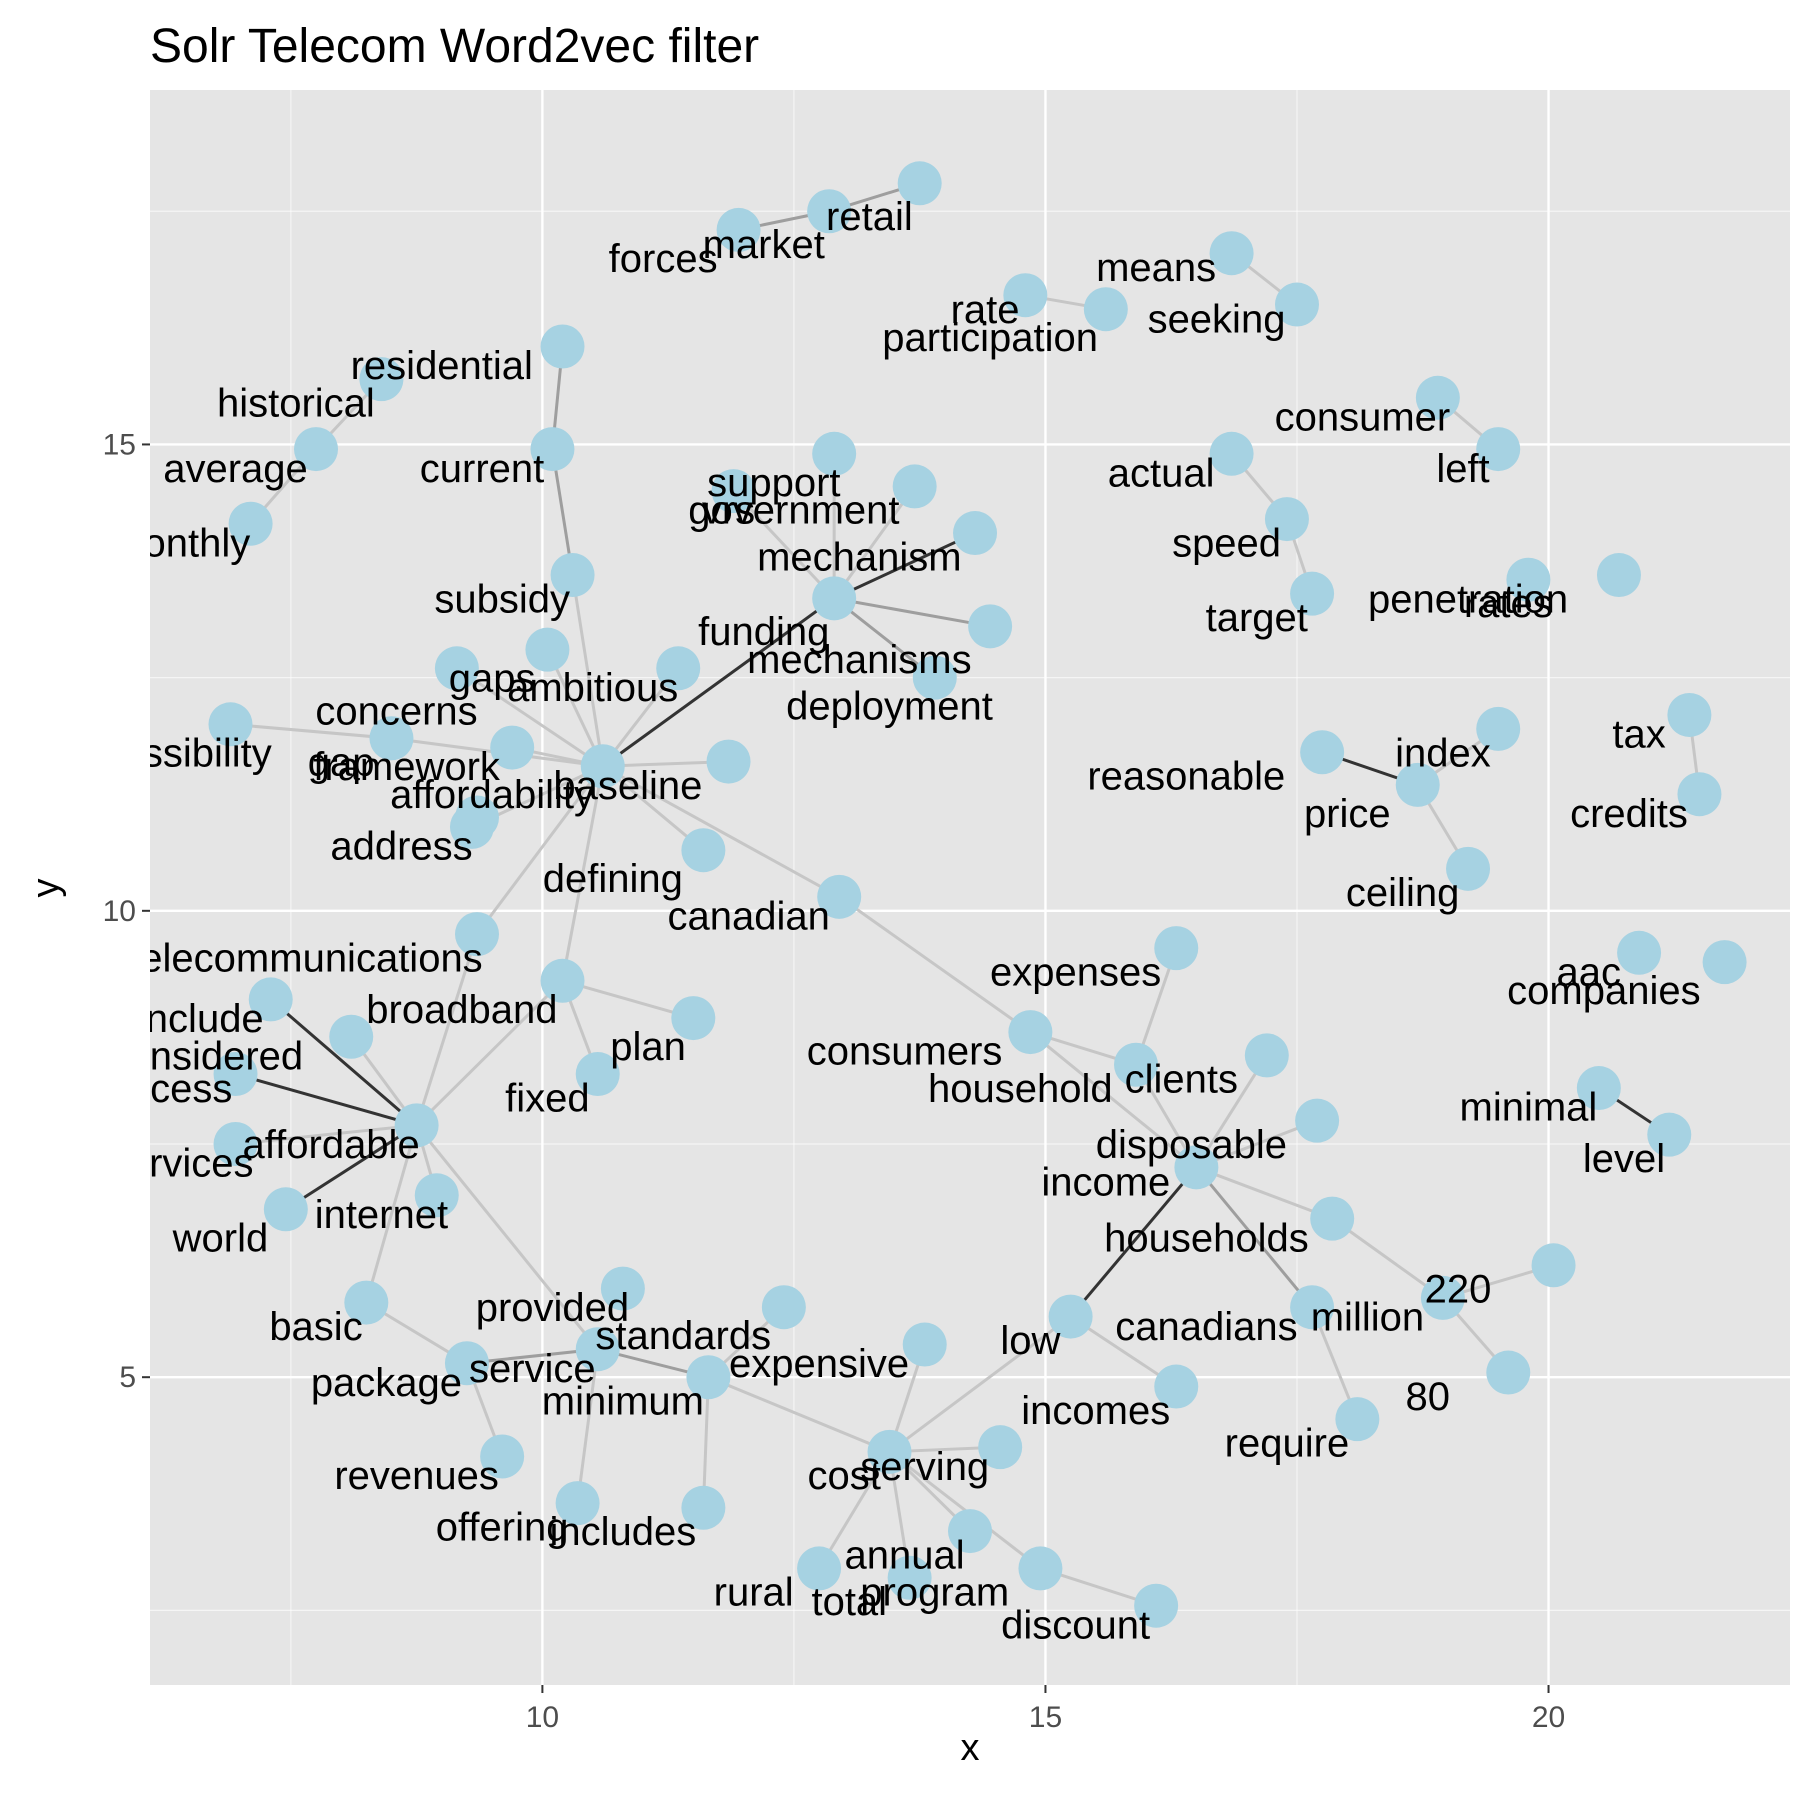 This screenshot has height=1800, width=1800. Describe the element at coordinates (1462, 469) in the screenshot. I see `label-left: left` at that location.